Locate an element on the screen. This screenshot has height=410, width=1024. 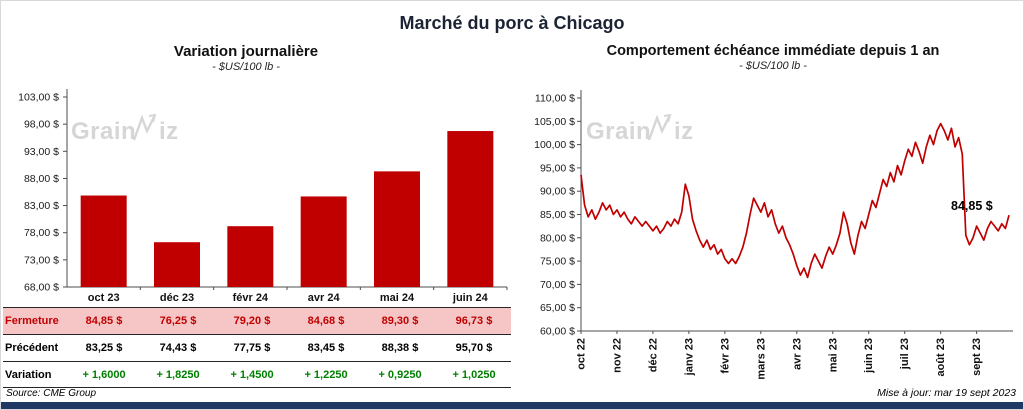
row-label: Fermeture is located at coordinates (32, 321).